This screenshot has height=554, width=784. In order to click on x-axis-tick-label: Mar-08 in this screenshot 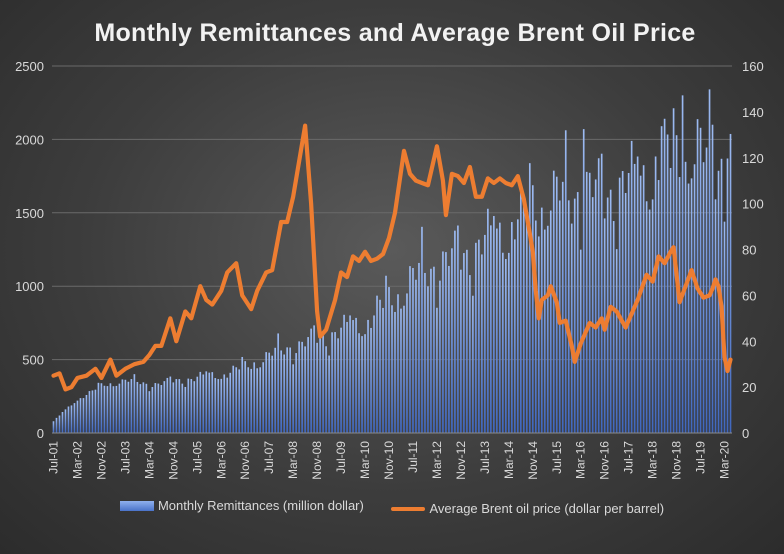, I will do `click(293, 460)`.